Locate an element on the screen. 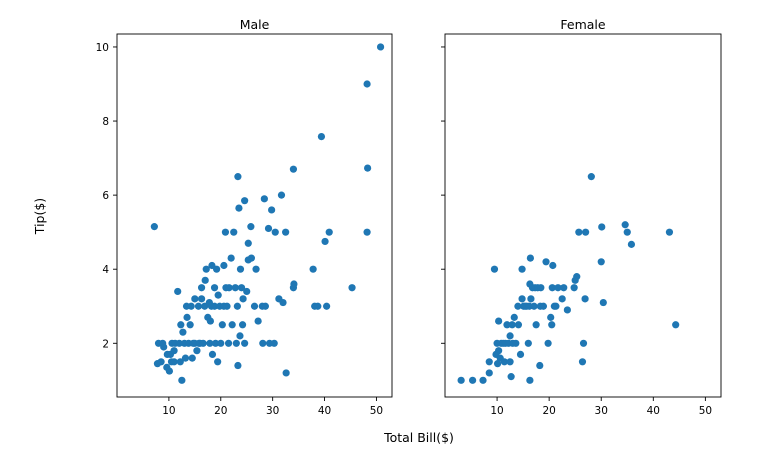 Image resolution: width=774 pixels, height=476 pixels. y-tick-label: 2 is located at coordinates (105, 344).